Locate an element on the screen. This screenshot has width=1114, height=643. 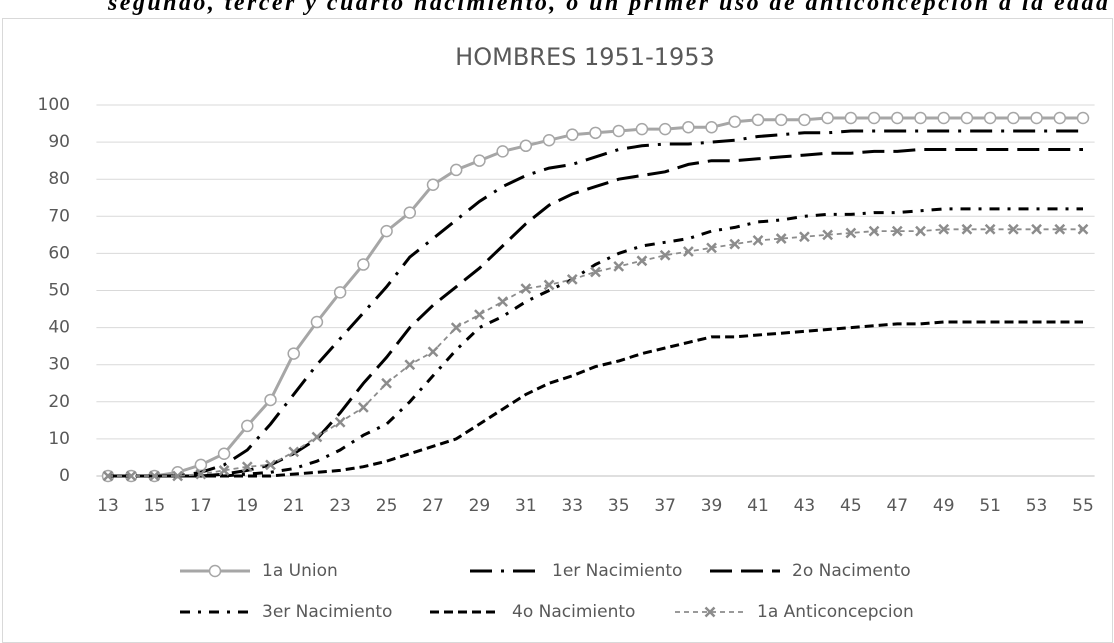
x-tick-label: 29 is located at coordinates (480, 506).